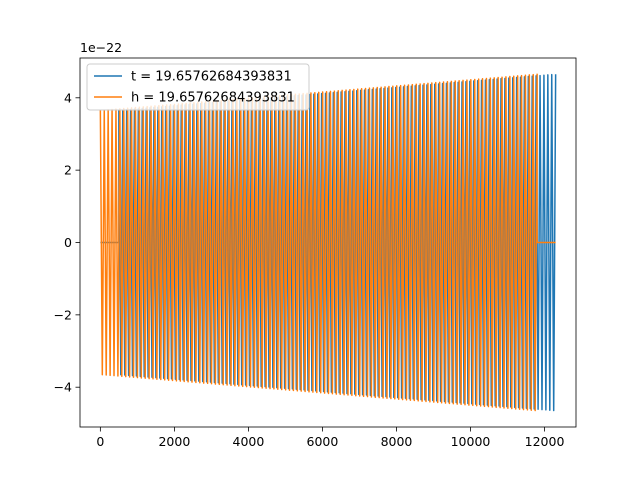 The image size is (640, 480). Describe the element at coordinates (323, 441) in the screenshot. I see `x-tick-label: 6000` at that location.